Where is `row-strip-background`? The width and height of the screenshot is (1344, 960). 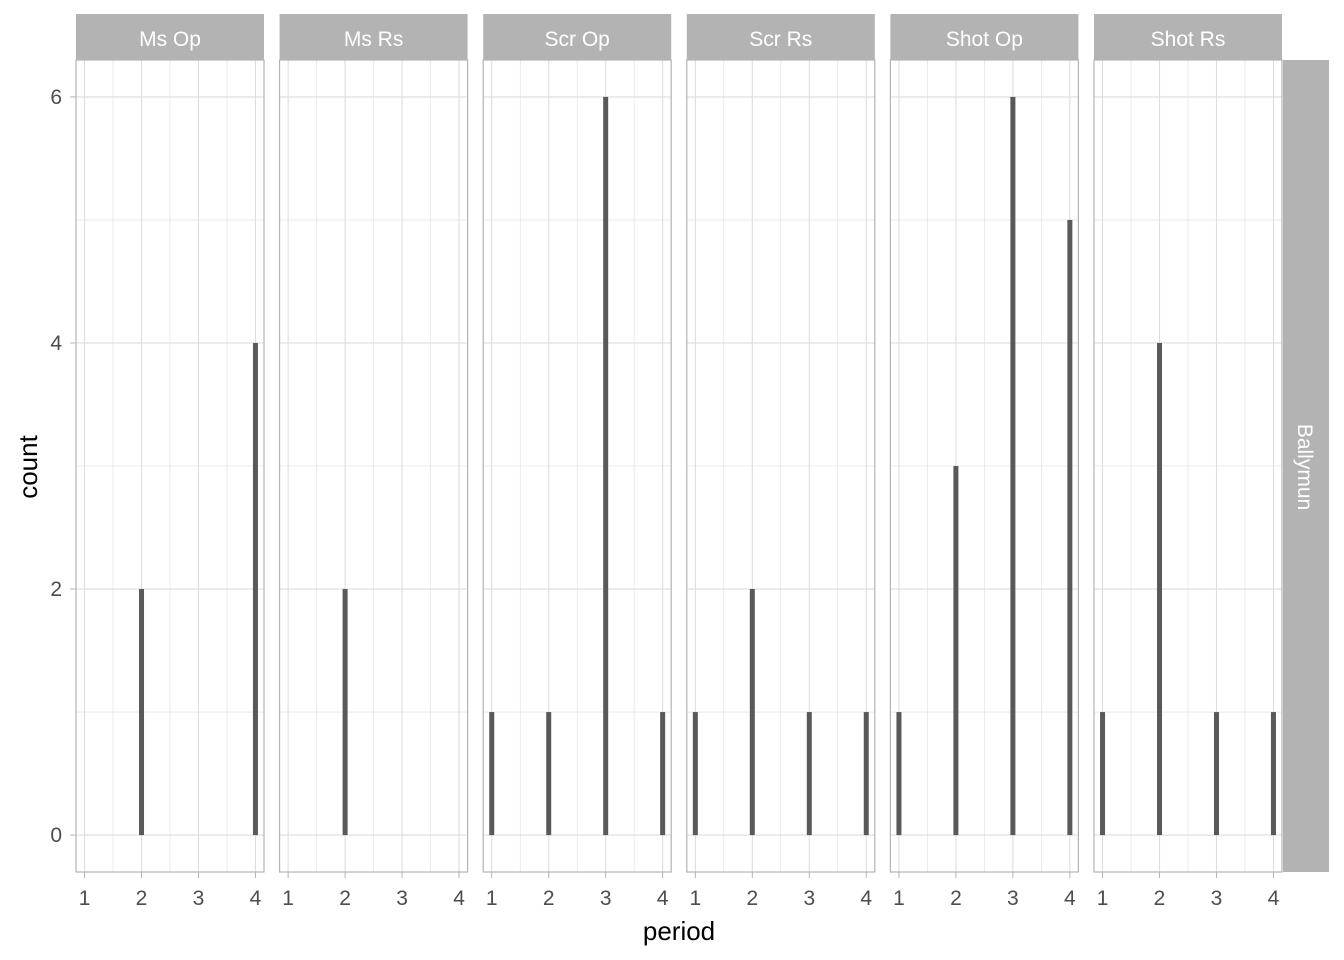 row-strip-background is located at coordinates (1306, 466).